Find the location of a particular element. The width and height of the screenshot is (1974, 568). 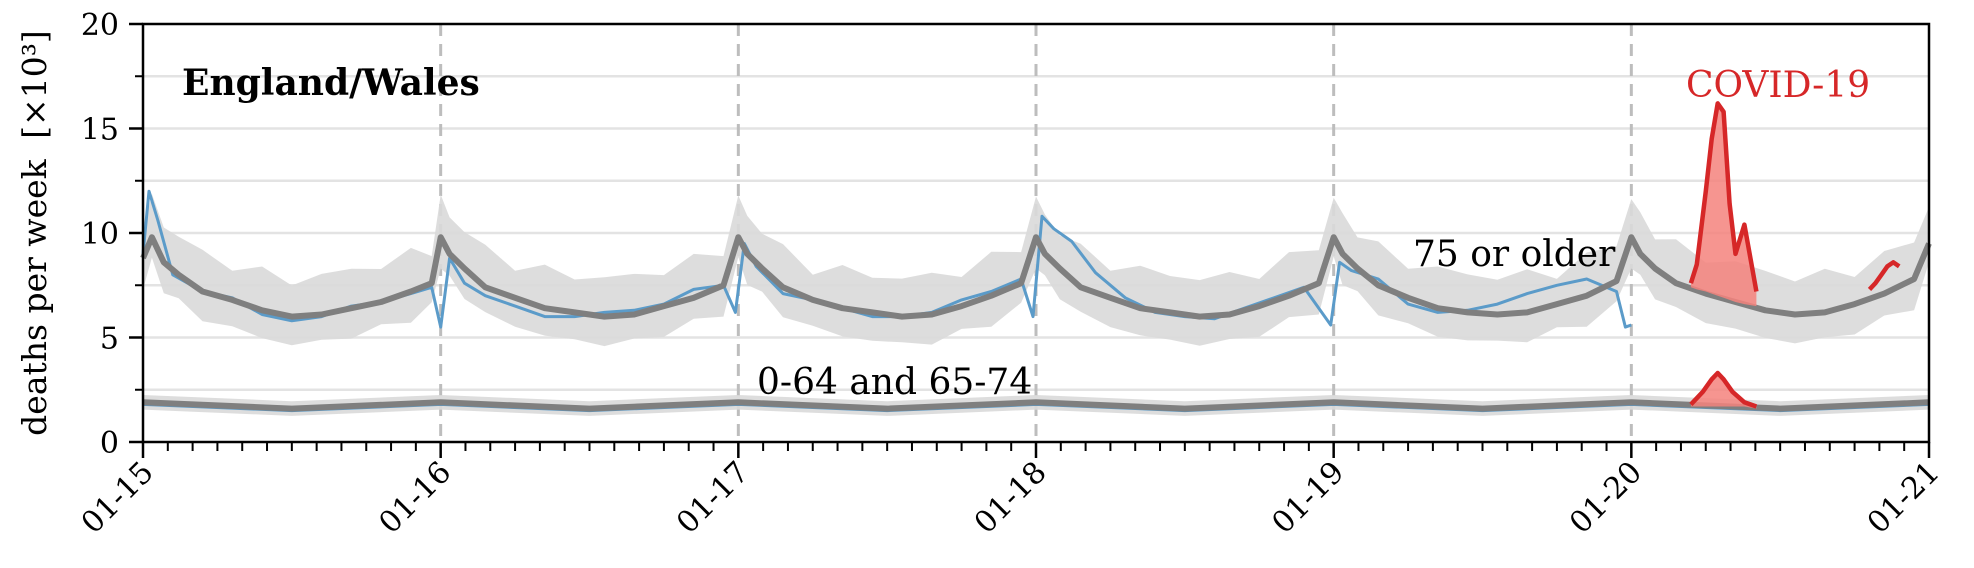

x-tick-label: 01-16 is located at coordinates (415, 498).